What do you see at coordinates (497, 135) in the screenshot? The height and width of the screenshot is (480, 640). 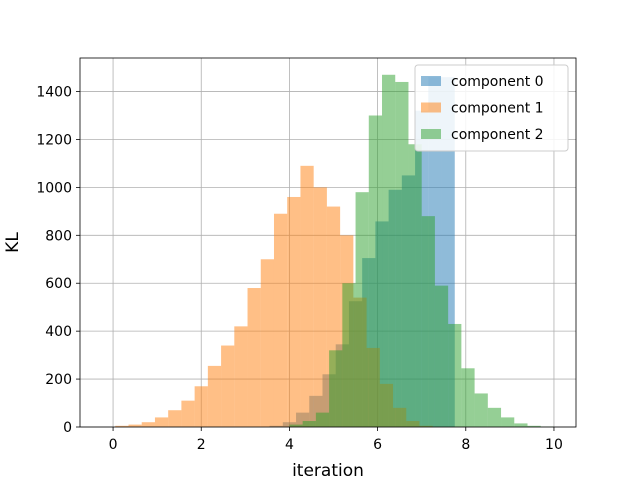 I see `legend-label: component 2` at bounding box center [497, 135].